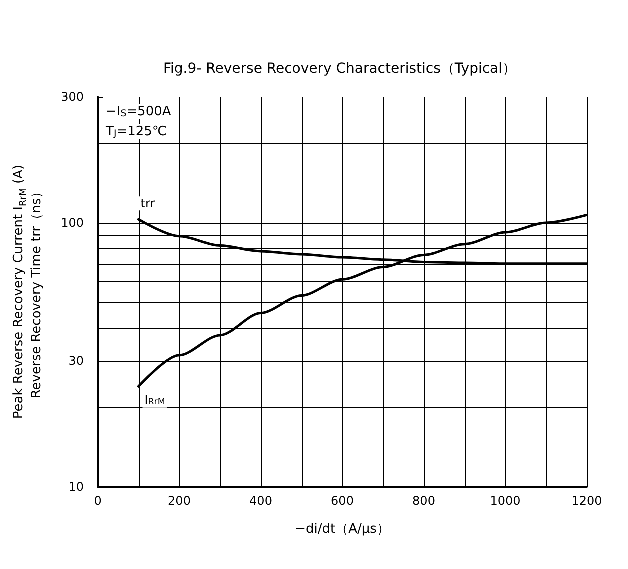  I want to click on y-tick-label: 10, so click(76, 487).